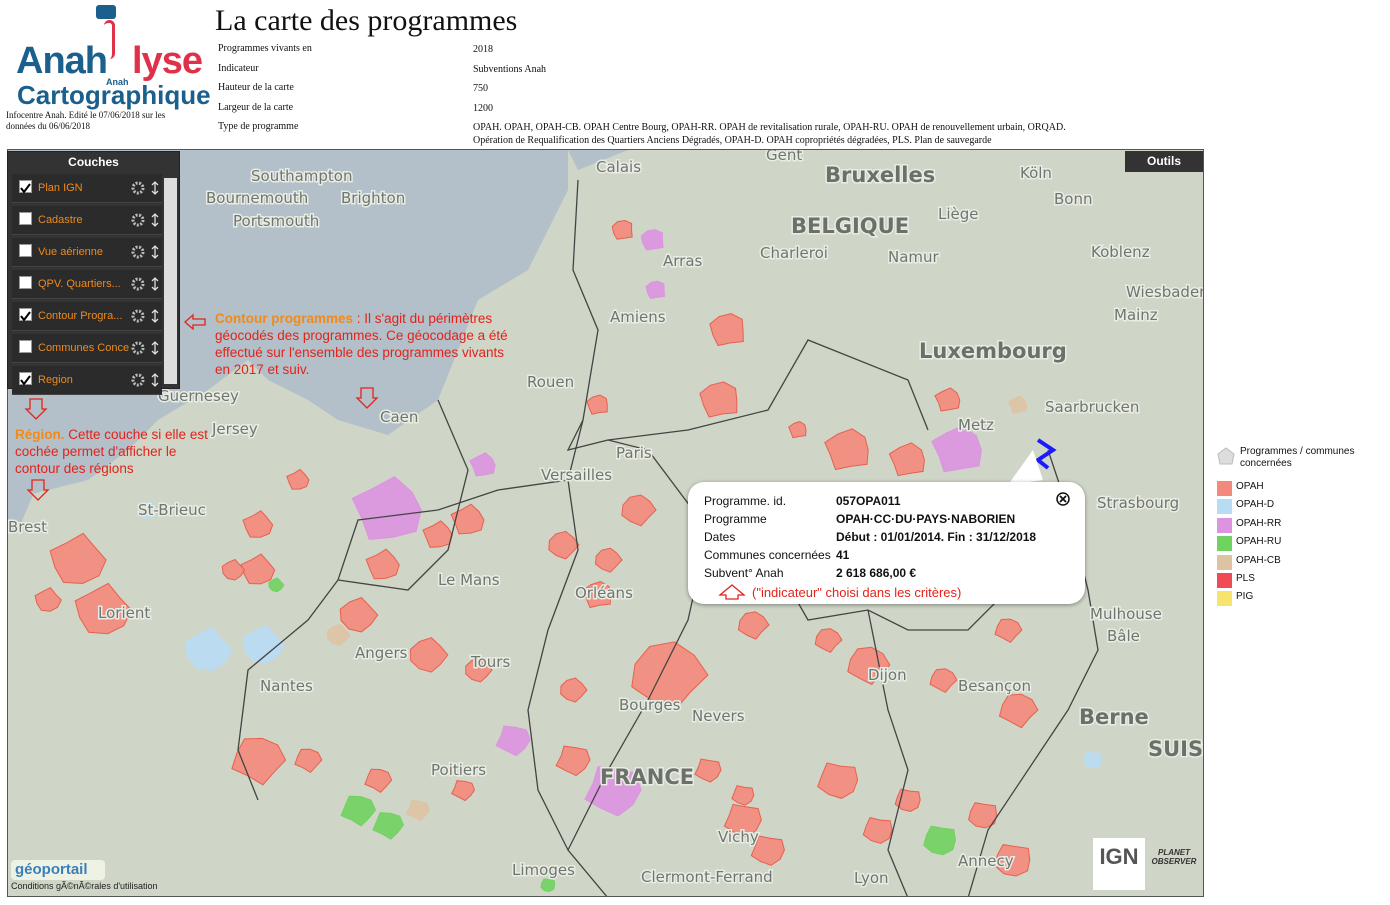 The image size is (1390, 905). I want to click on place-label: Liège, so click(958, 214).